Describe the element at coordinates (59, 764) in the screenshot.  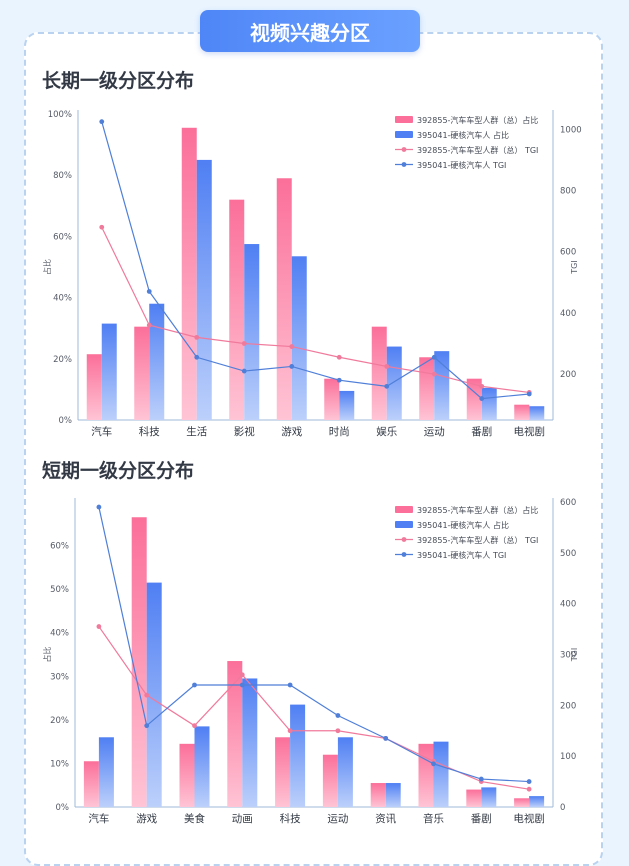
I see `y-tick-label: 10%` at that location.